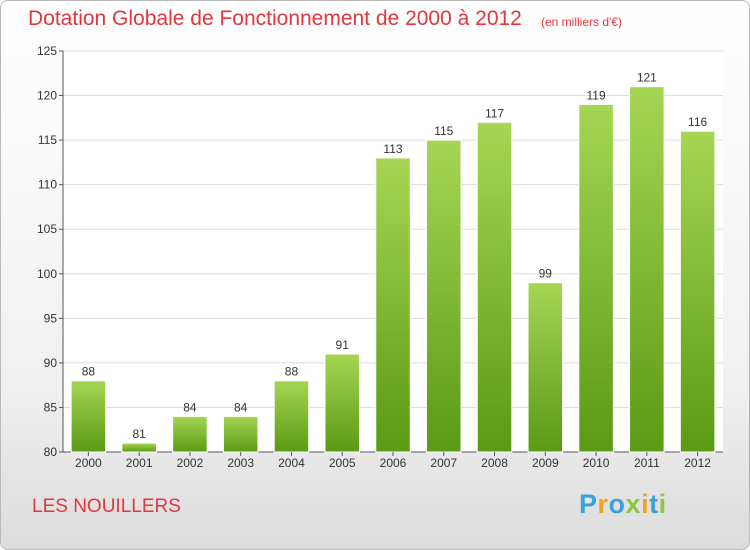 This screenshot has width=750, height=550. Describe the element at coordinates (647, 78) in the screenshot. I see `data-label: 121` at that location.